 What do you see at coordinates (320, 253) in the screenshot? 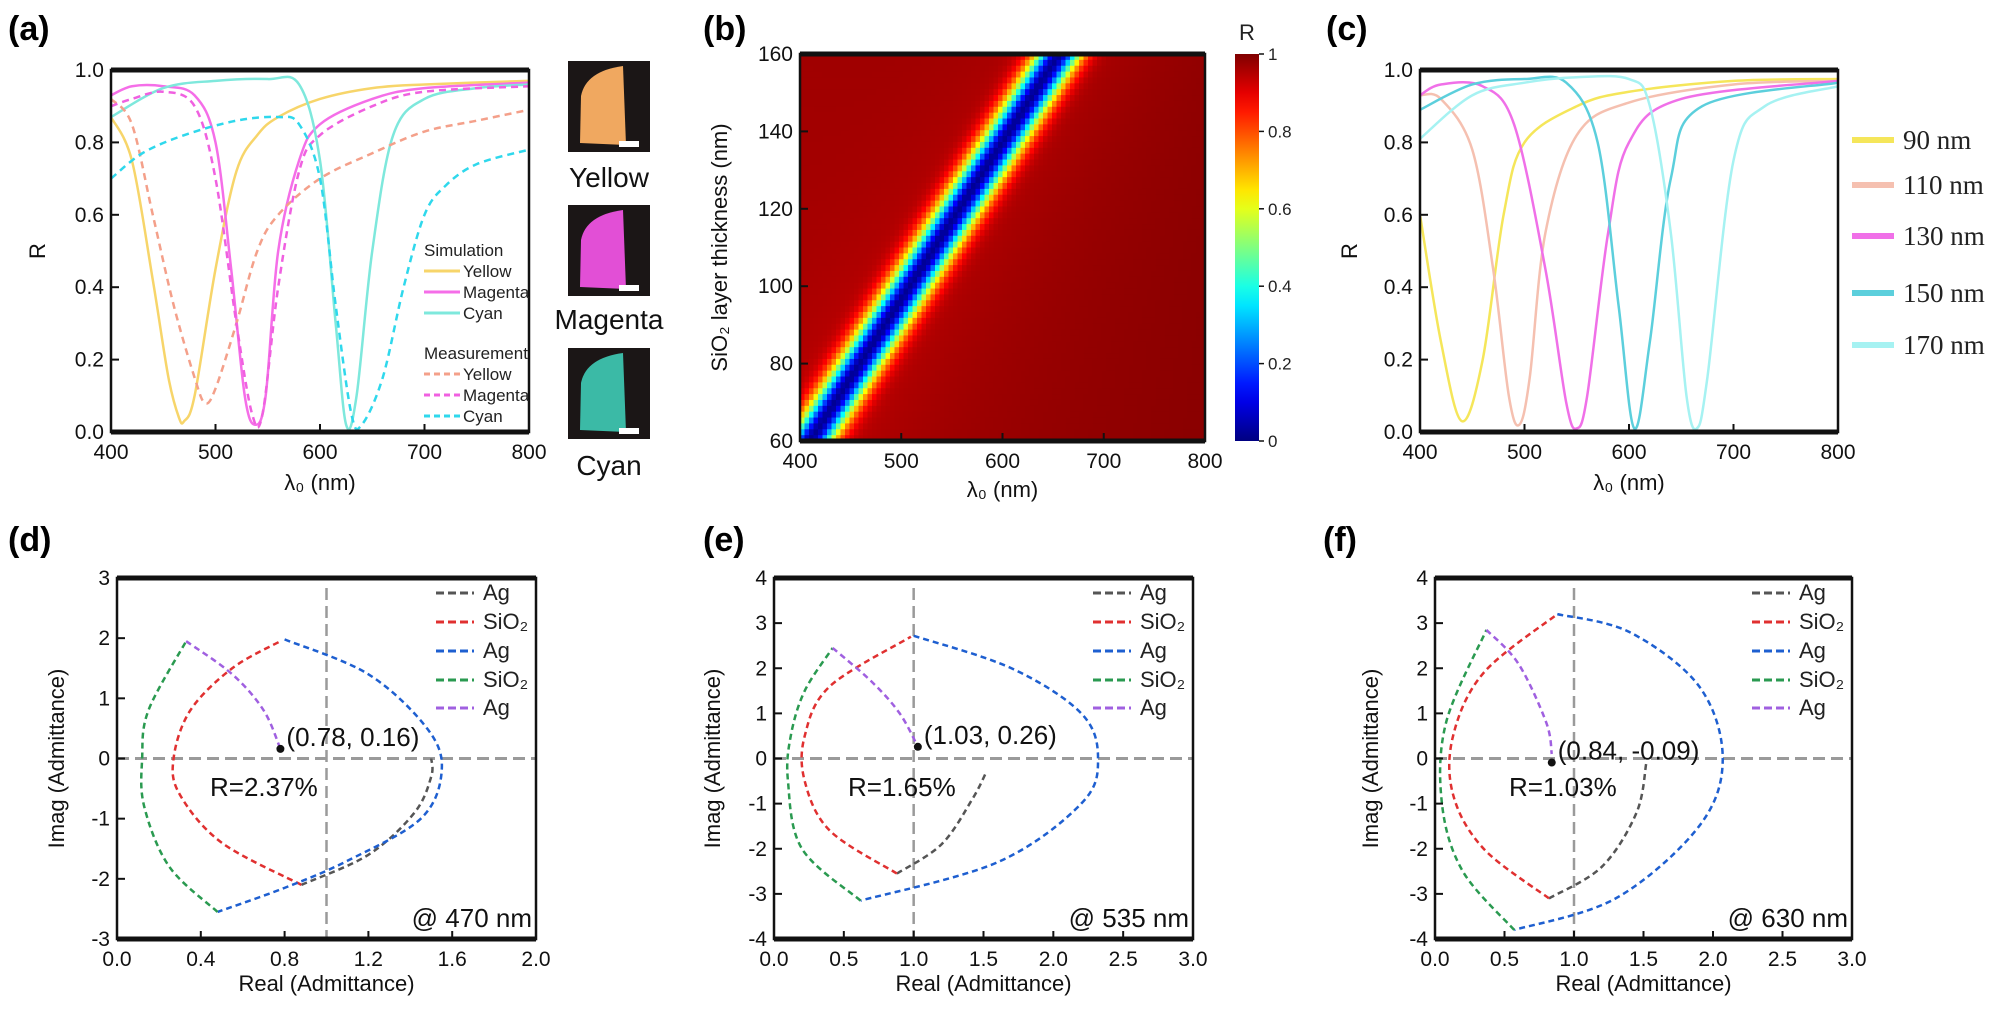
I see `series-line` at bounding box center [320, 253].